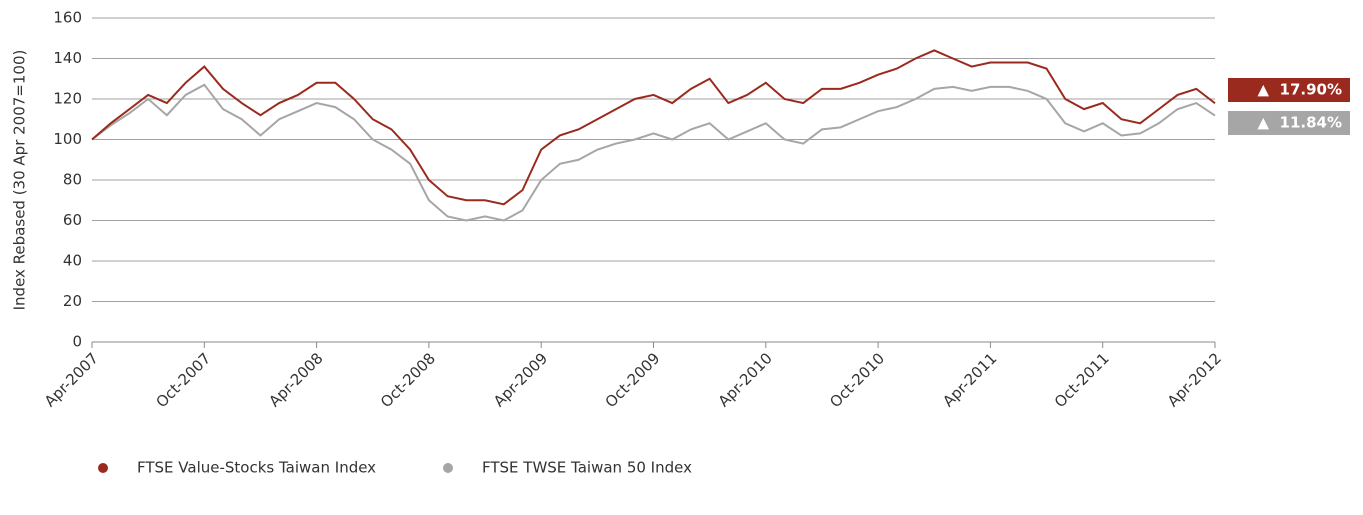  I want to click on x-tick-label: Apr-2010, so click(745, 379).